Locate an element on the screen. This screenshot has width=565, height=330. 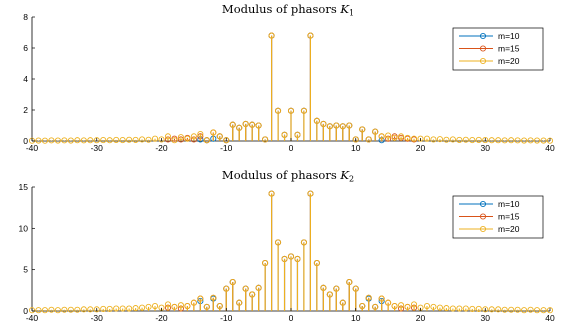
chart-title-subscript: 2 is located at coordinates (351, 179).